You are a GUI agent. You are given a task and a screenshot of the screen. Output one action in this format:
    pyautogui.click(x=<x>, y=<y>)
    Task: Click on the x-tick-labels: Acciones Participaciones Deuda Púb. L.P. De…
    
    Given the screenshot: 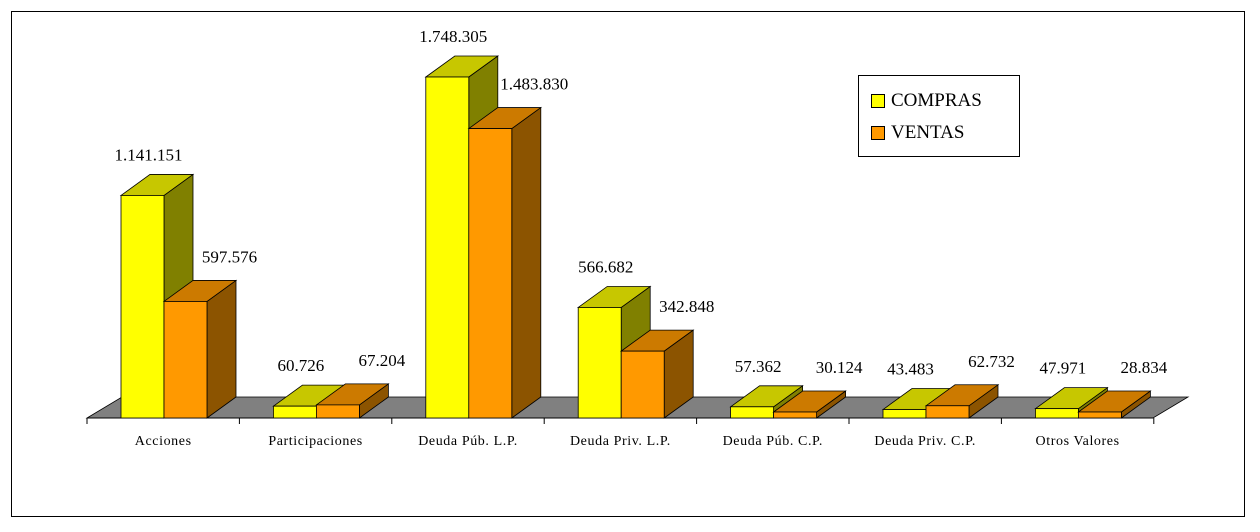 What is the action you would take?
    pyautogui.click(x=627, y=441)
    